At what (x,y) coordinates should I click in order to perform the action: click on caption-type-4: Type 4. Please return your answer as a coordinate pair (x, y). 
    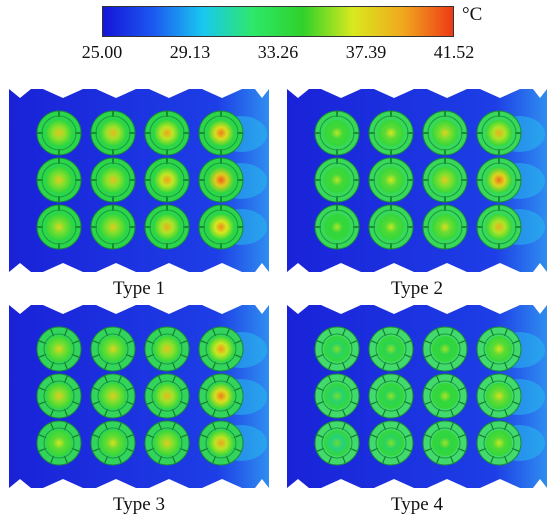
    Looking at the image, I should click on (417, 504).